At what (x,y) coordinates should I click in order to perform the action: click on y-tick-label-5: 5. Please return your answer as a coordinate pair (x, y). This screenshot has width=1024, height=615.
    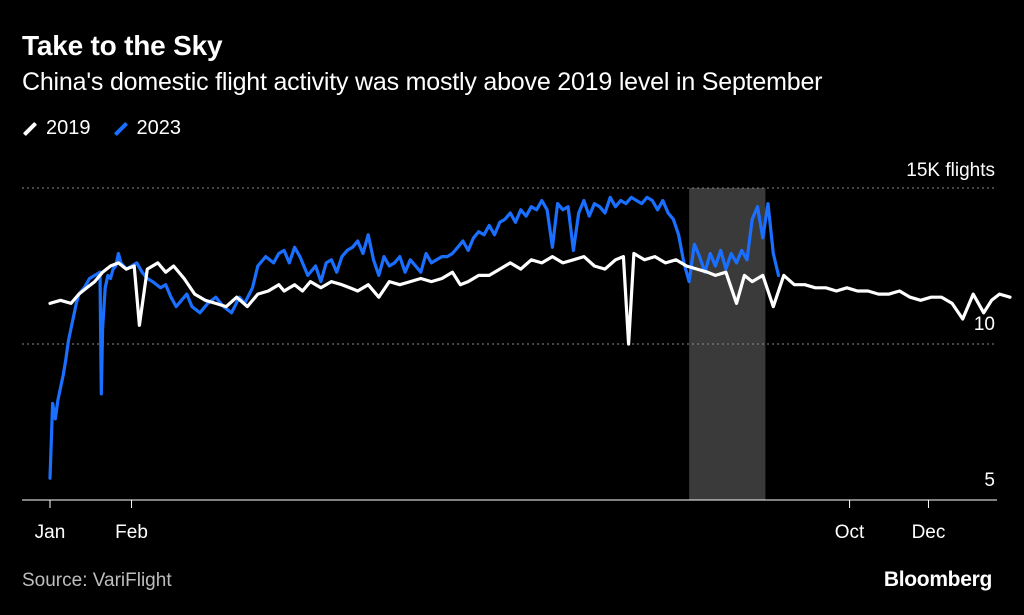
    Looking at the image, I should click on (989, 480).